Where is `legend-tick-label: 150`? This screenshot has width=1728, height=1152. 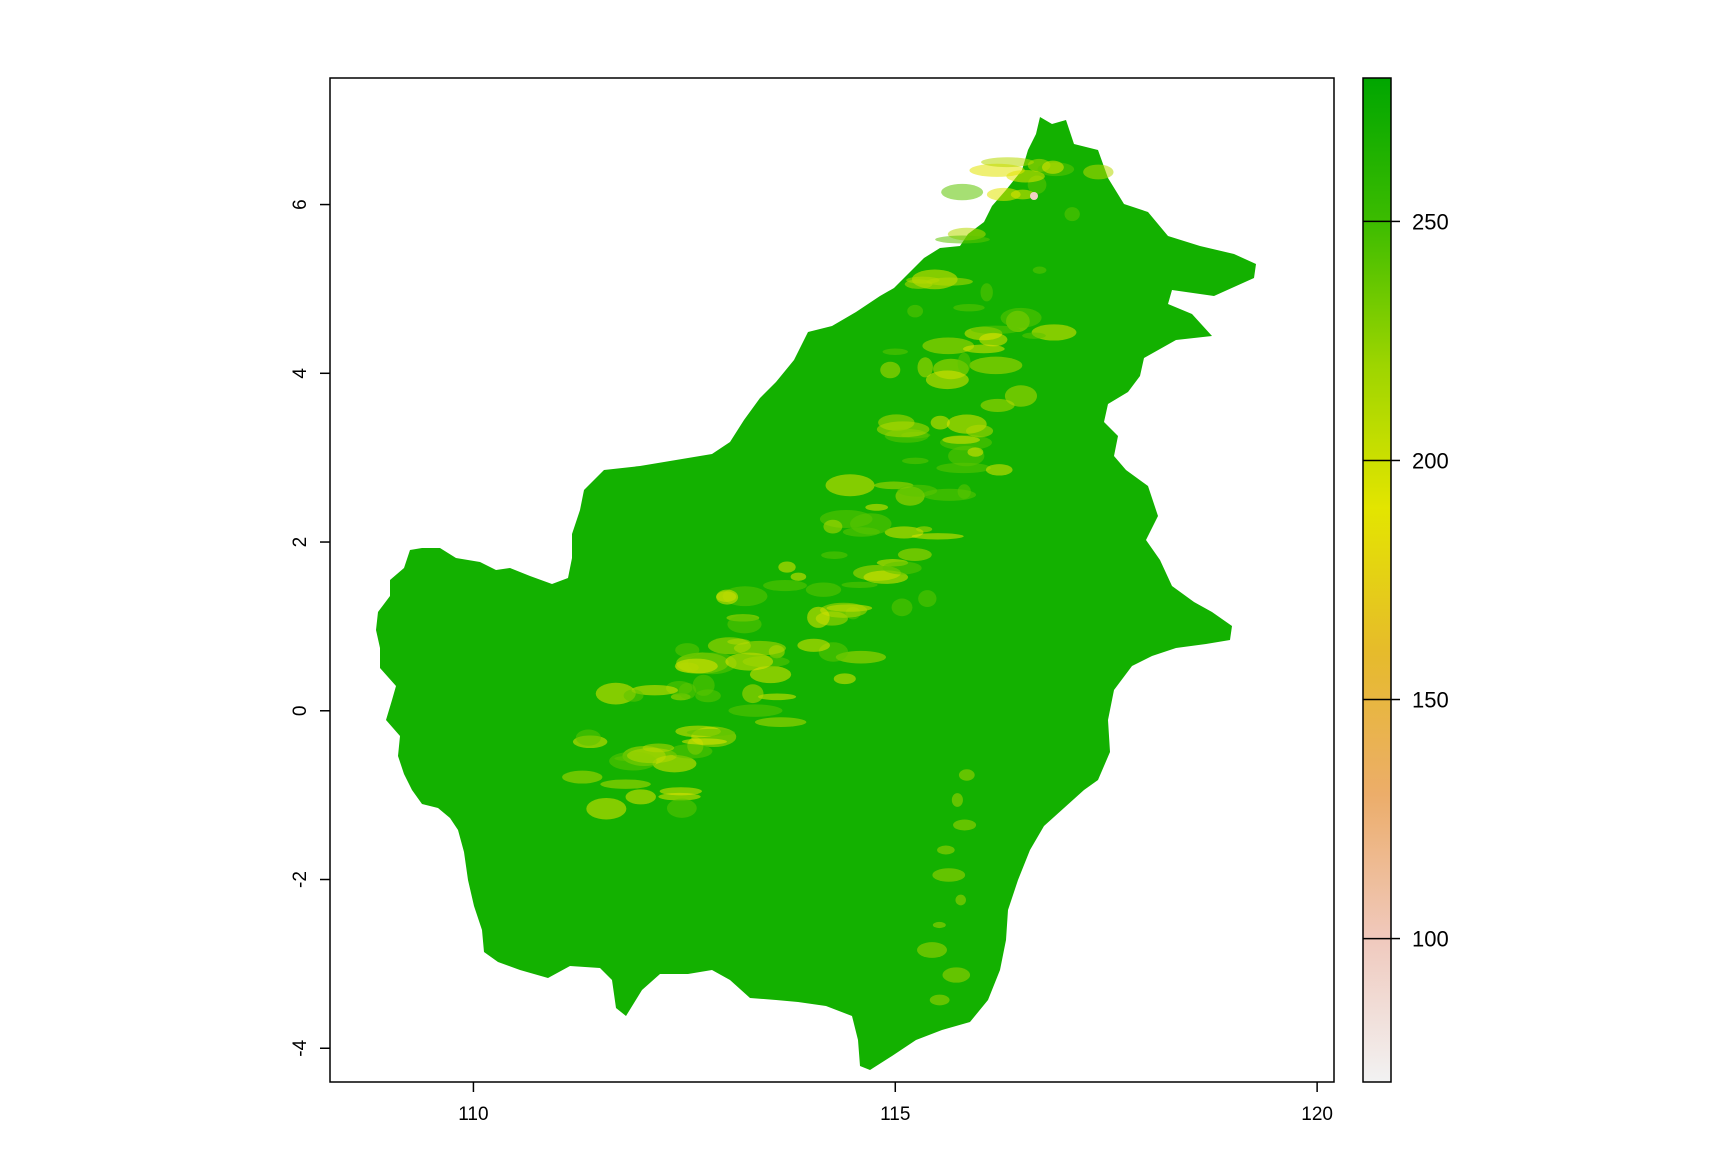 legend-tick-label: 150 is located at coordinates (1430, 700).